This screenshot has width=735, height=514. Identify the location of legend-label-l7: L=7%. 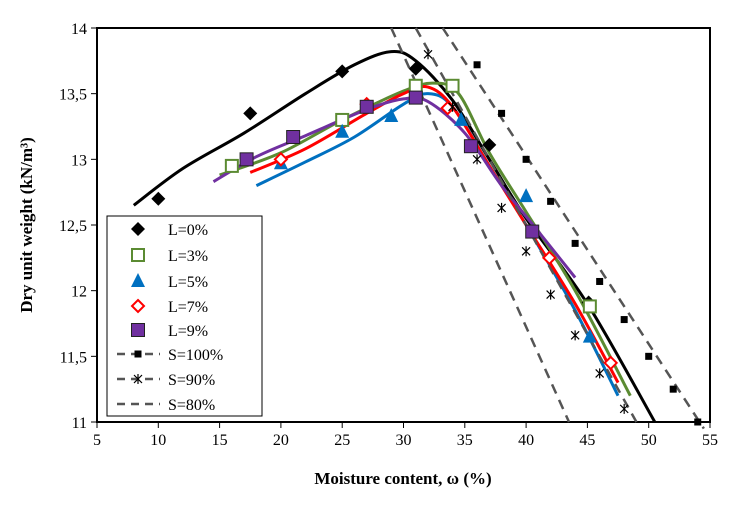
(188, 307).